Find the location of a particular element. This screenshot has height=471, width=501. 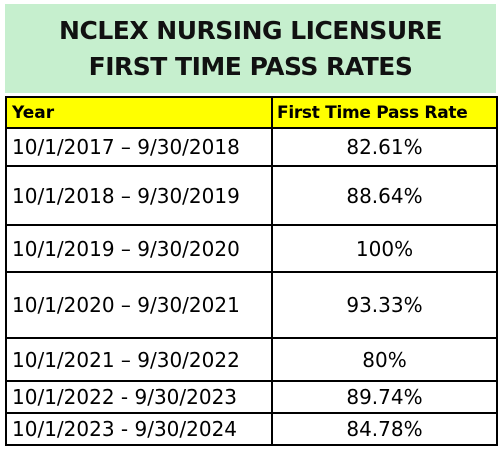

table-row: 10/1/2021 – 9/30/2022 80% is located at coordinates (251, 359).